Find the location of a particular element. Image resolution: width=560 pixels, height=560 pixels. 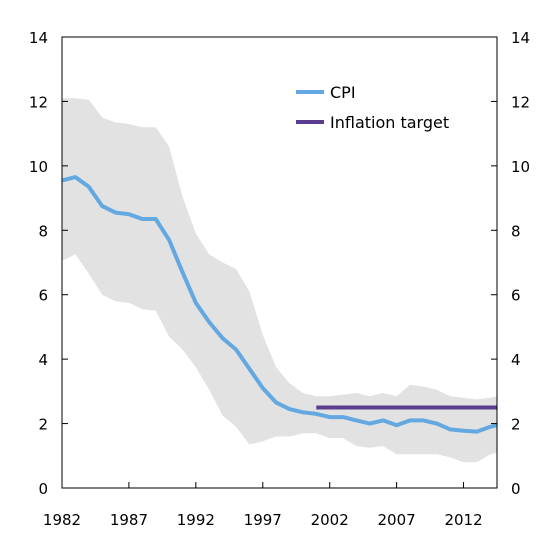

y-tick-label-left: 12 is located at coordinates (38, 102).